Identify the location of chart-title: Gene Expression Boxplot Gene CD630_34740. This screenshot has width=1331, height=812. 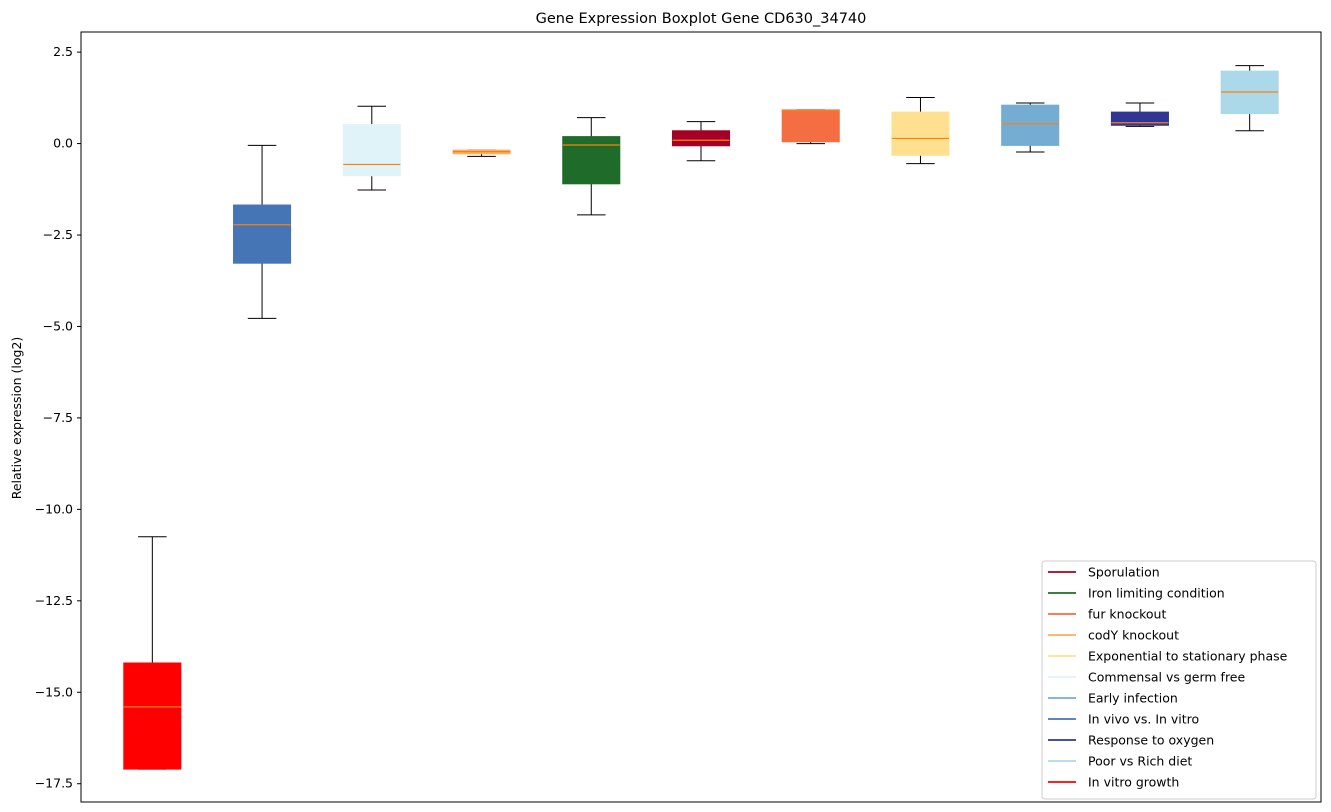
(701, 19).